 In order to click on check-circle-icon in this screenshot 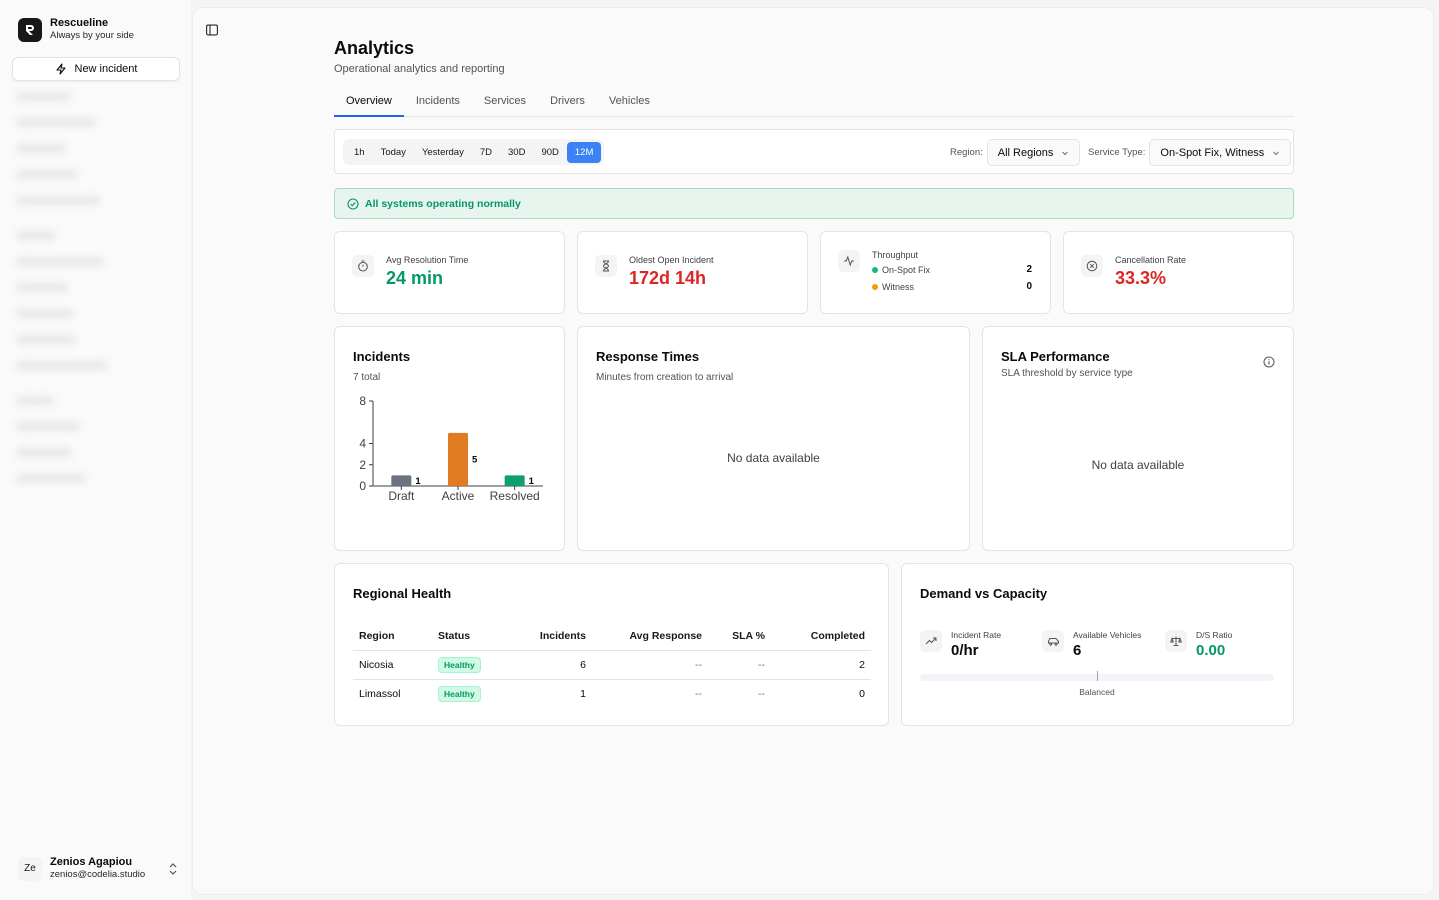, I will do `click(353, 203)`.